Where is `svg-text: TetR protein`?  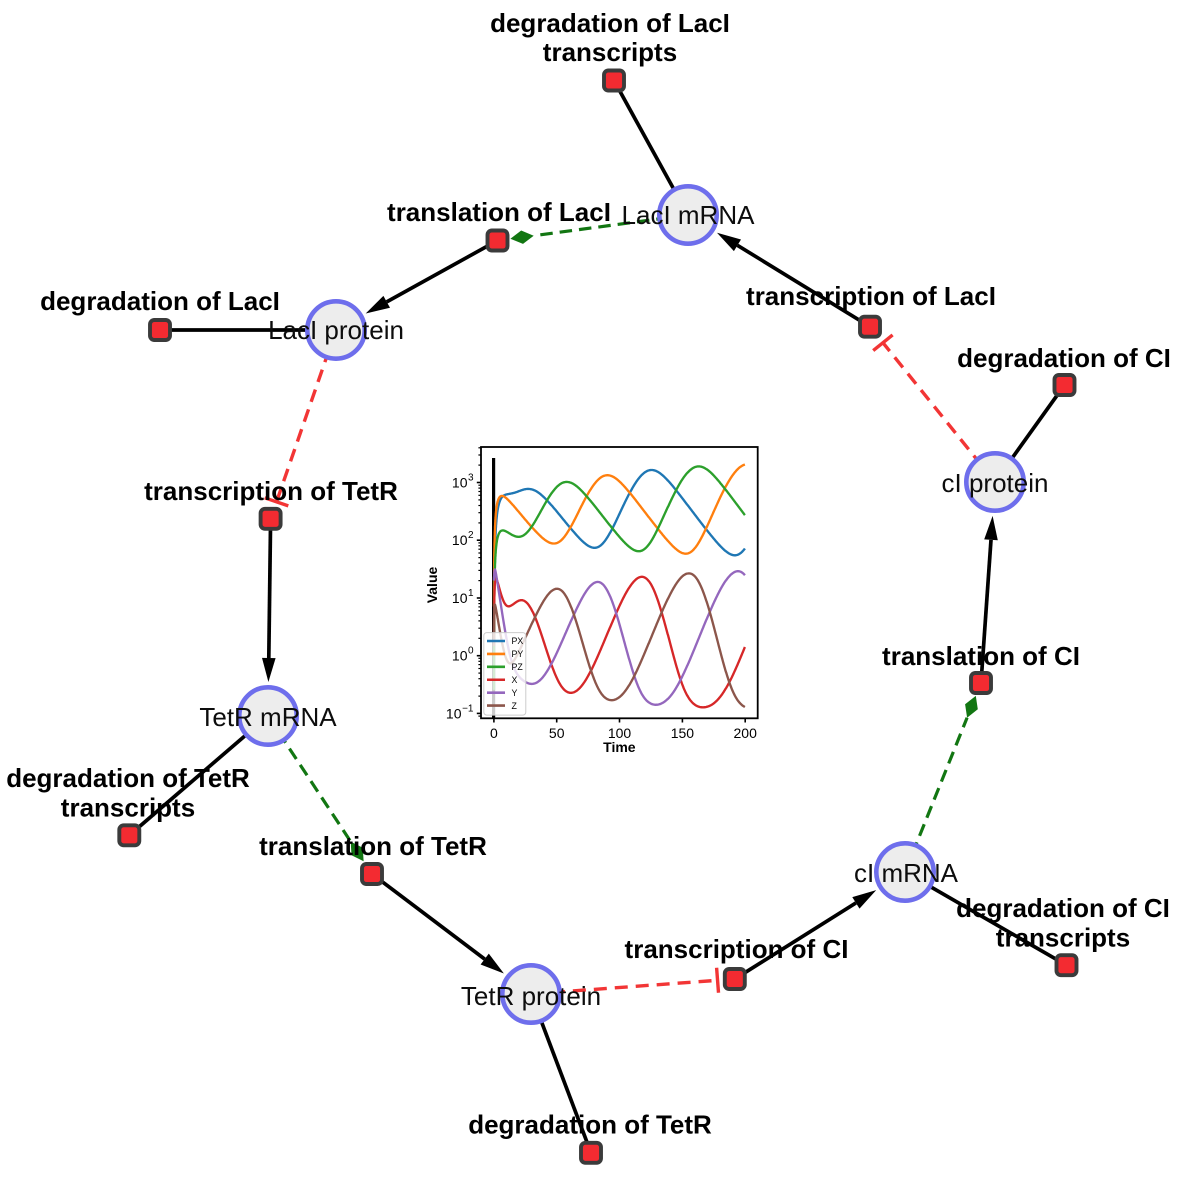 svg-text: TetR protein is located at coordinates (531, 996).